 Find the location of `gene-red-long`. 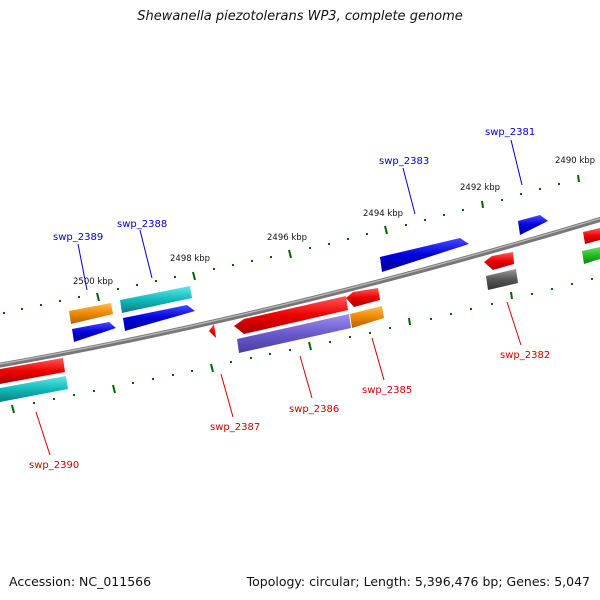

gene-red-long is located at coordinates (291, 315).